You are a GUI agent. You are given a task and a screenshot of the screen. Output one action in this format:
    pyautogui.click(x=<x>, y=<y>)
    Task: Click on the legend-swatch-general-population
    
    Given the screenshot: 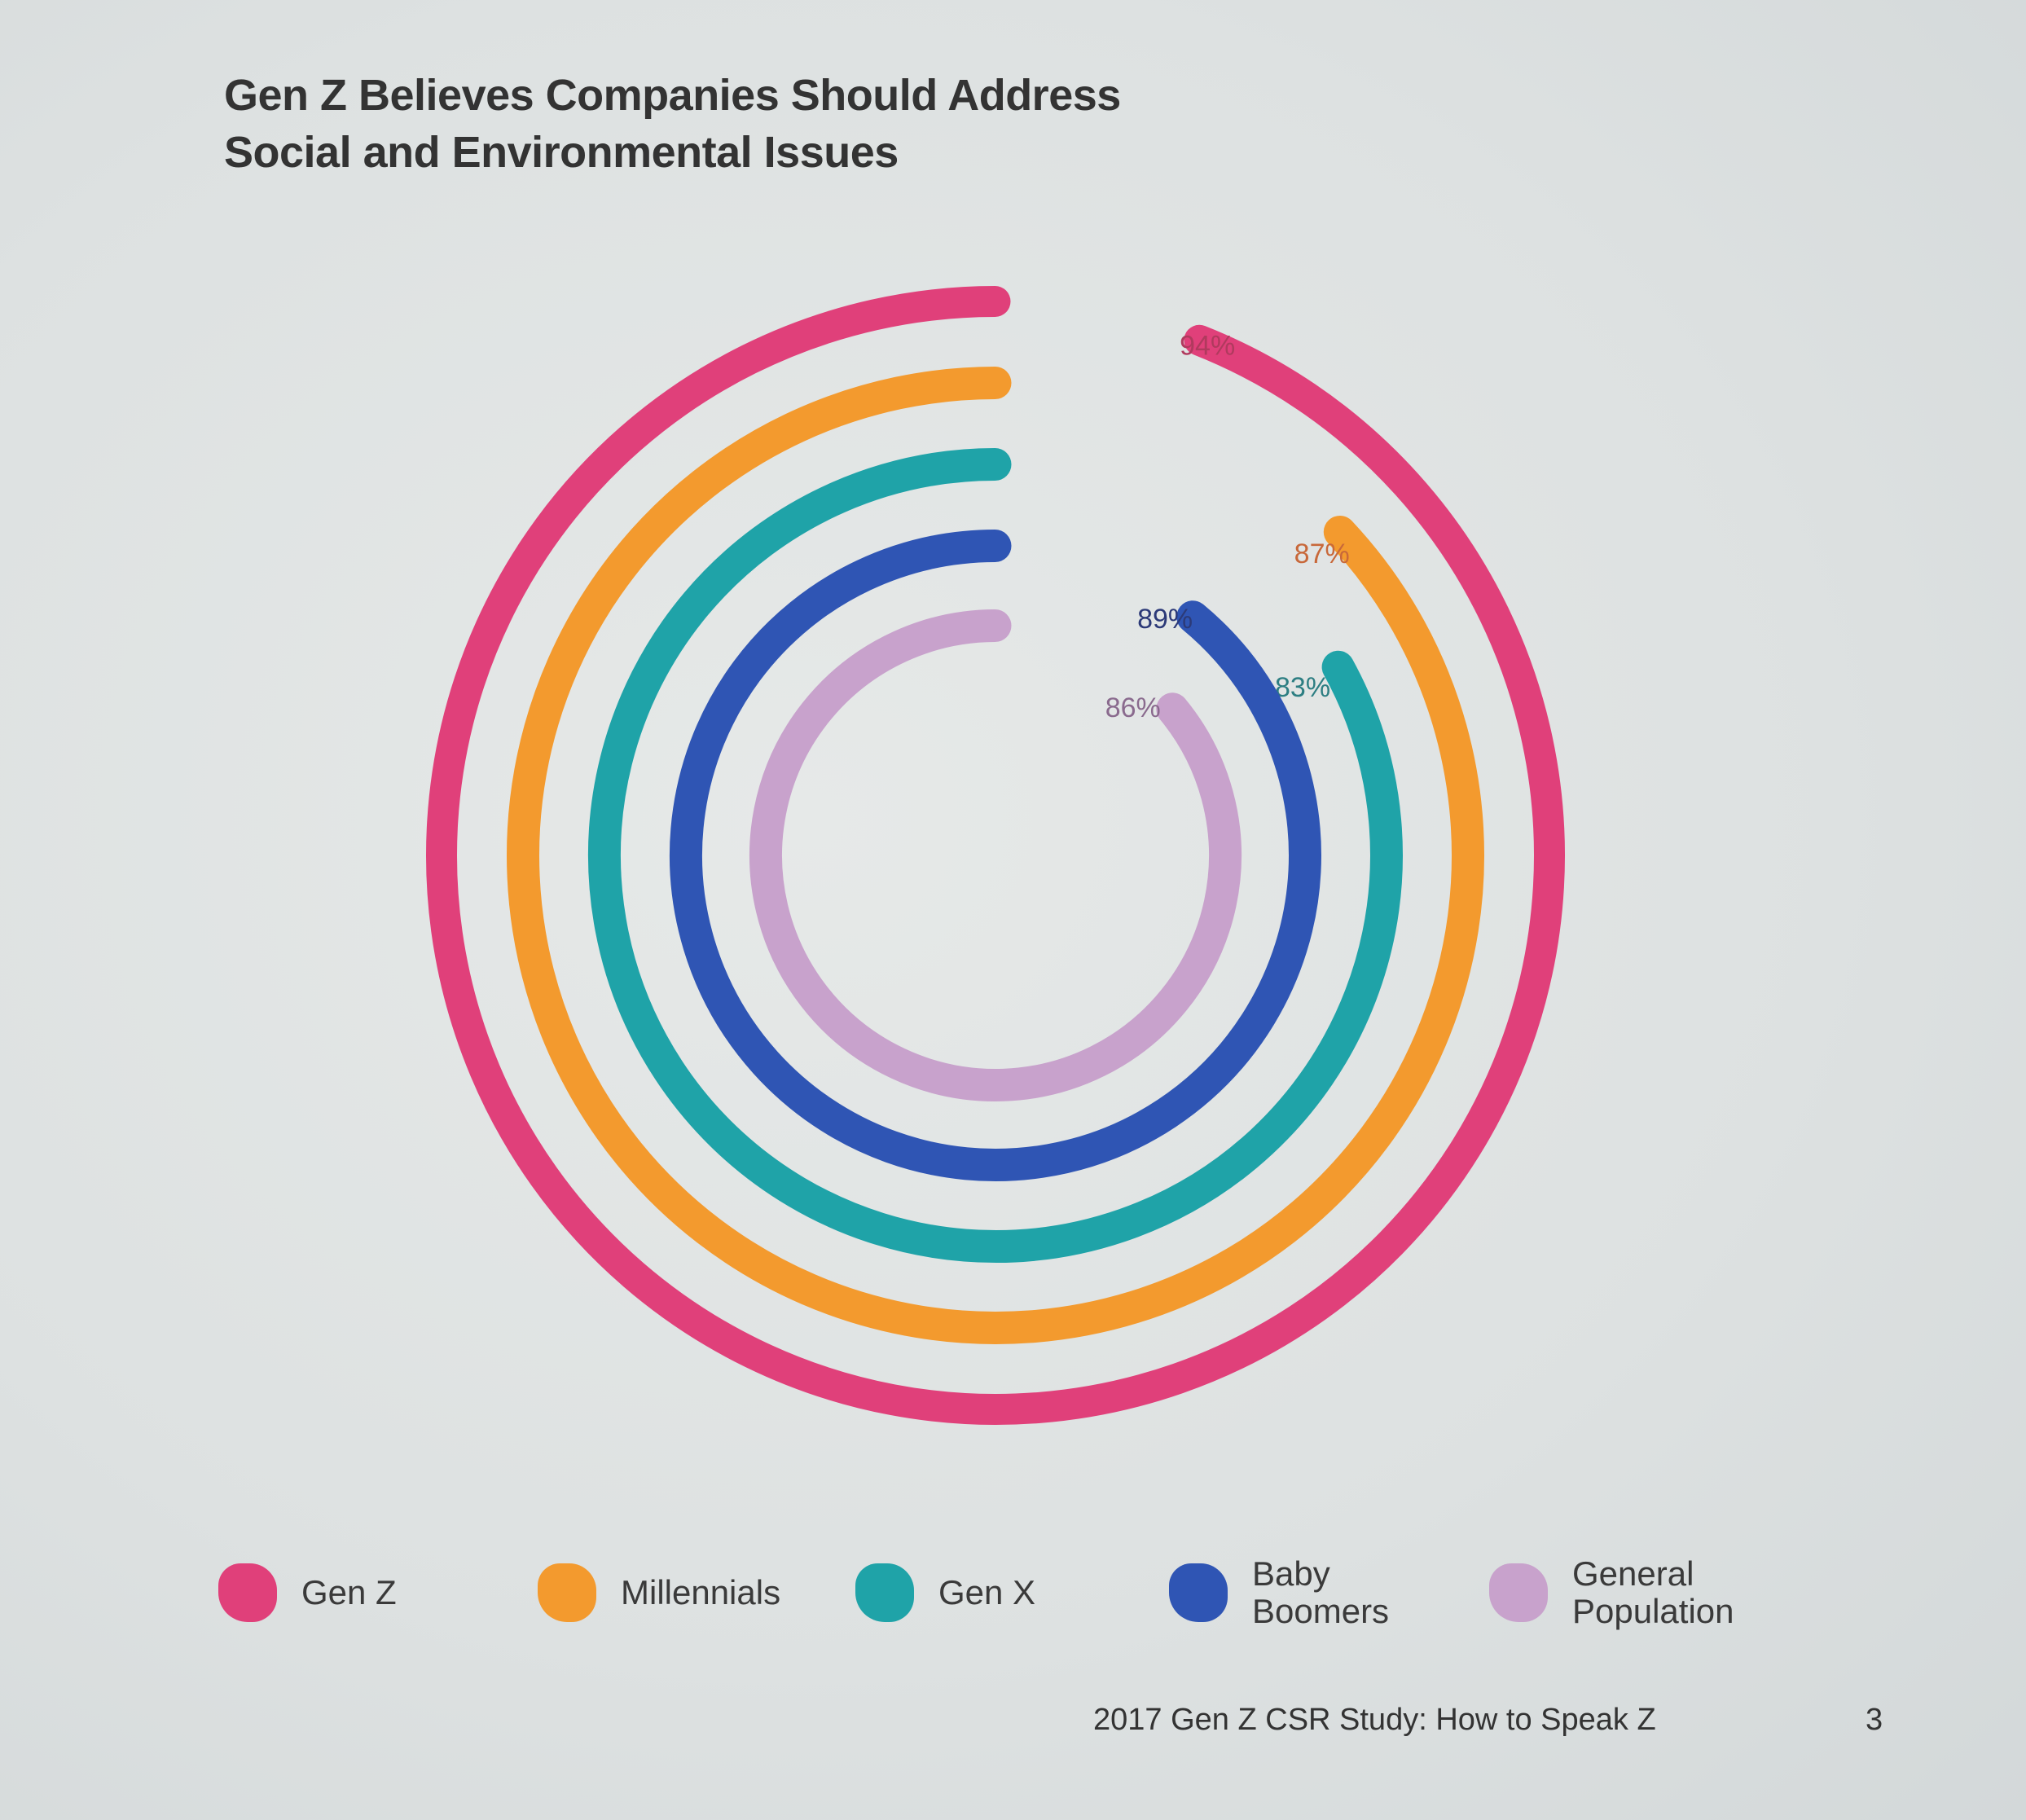 What is the action you would take?
    pyautogui.click(x=1518, y=1593)
    